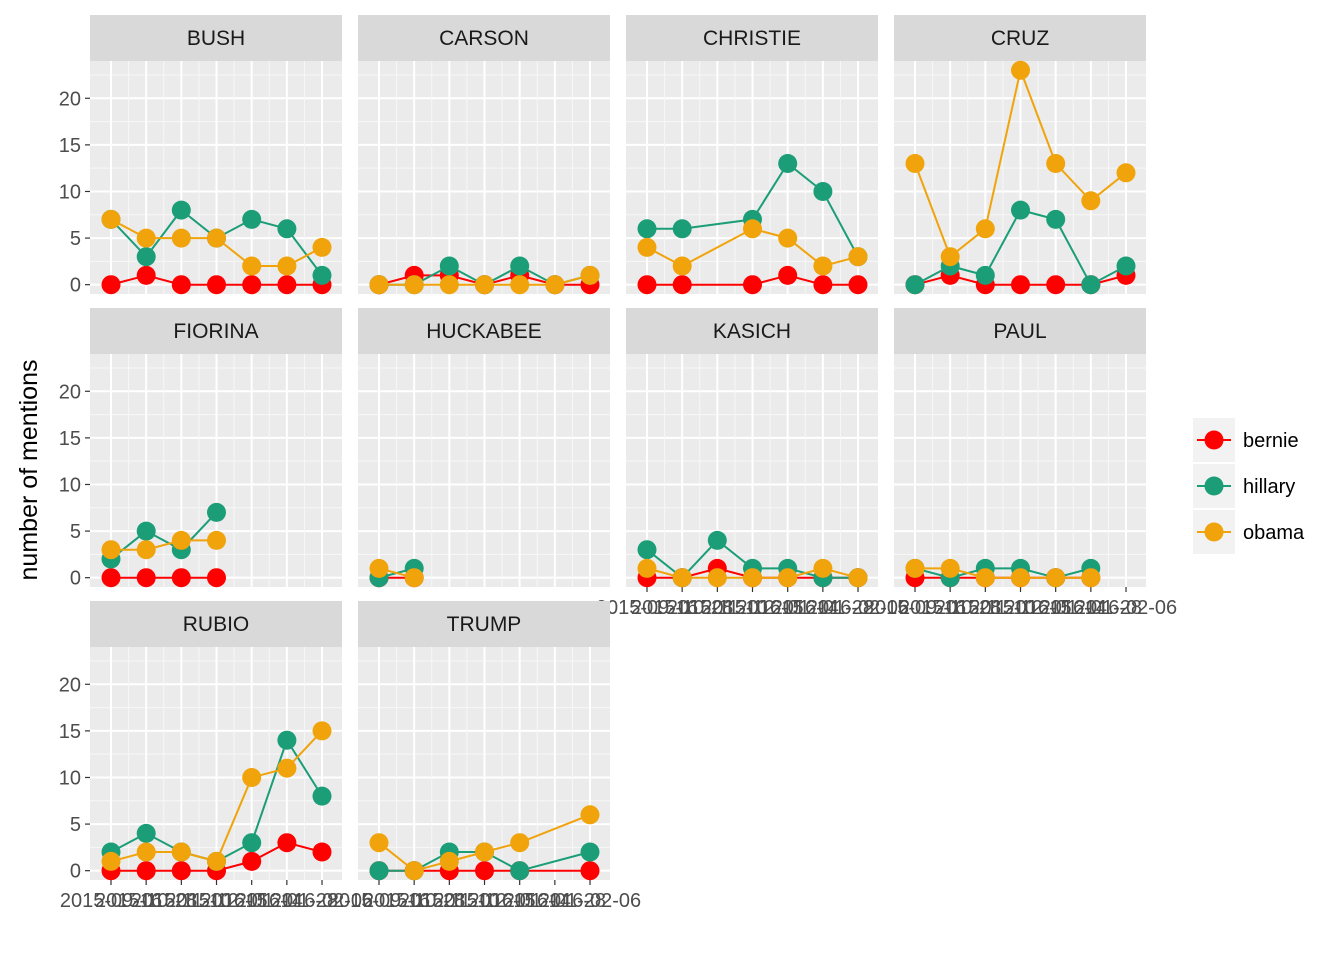  I want to click on strip-label: KASICH, so click(752, 331).